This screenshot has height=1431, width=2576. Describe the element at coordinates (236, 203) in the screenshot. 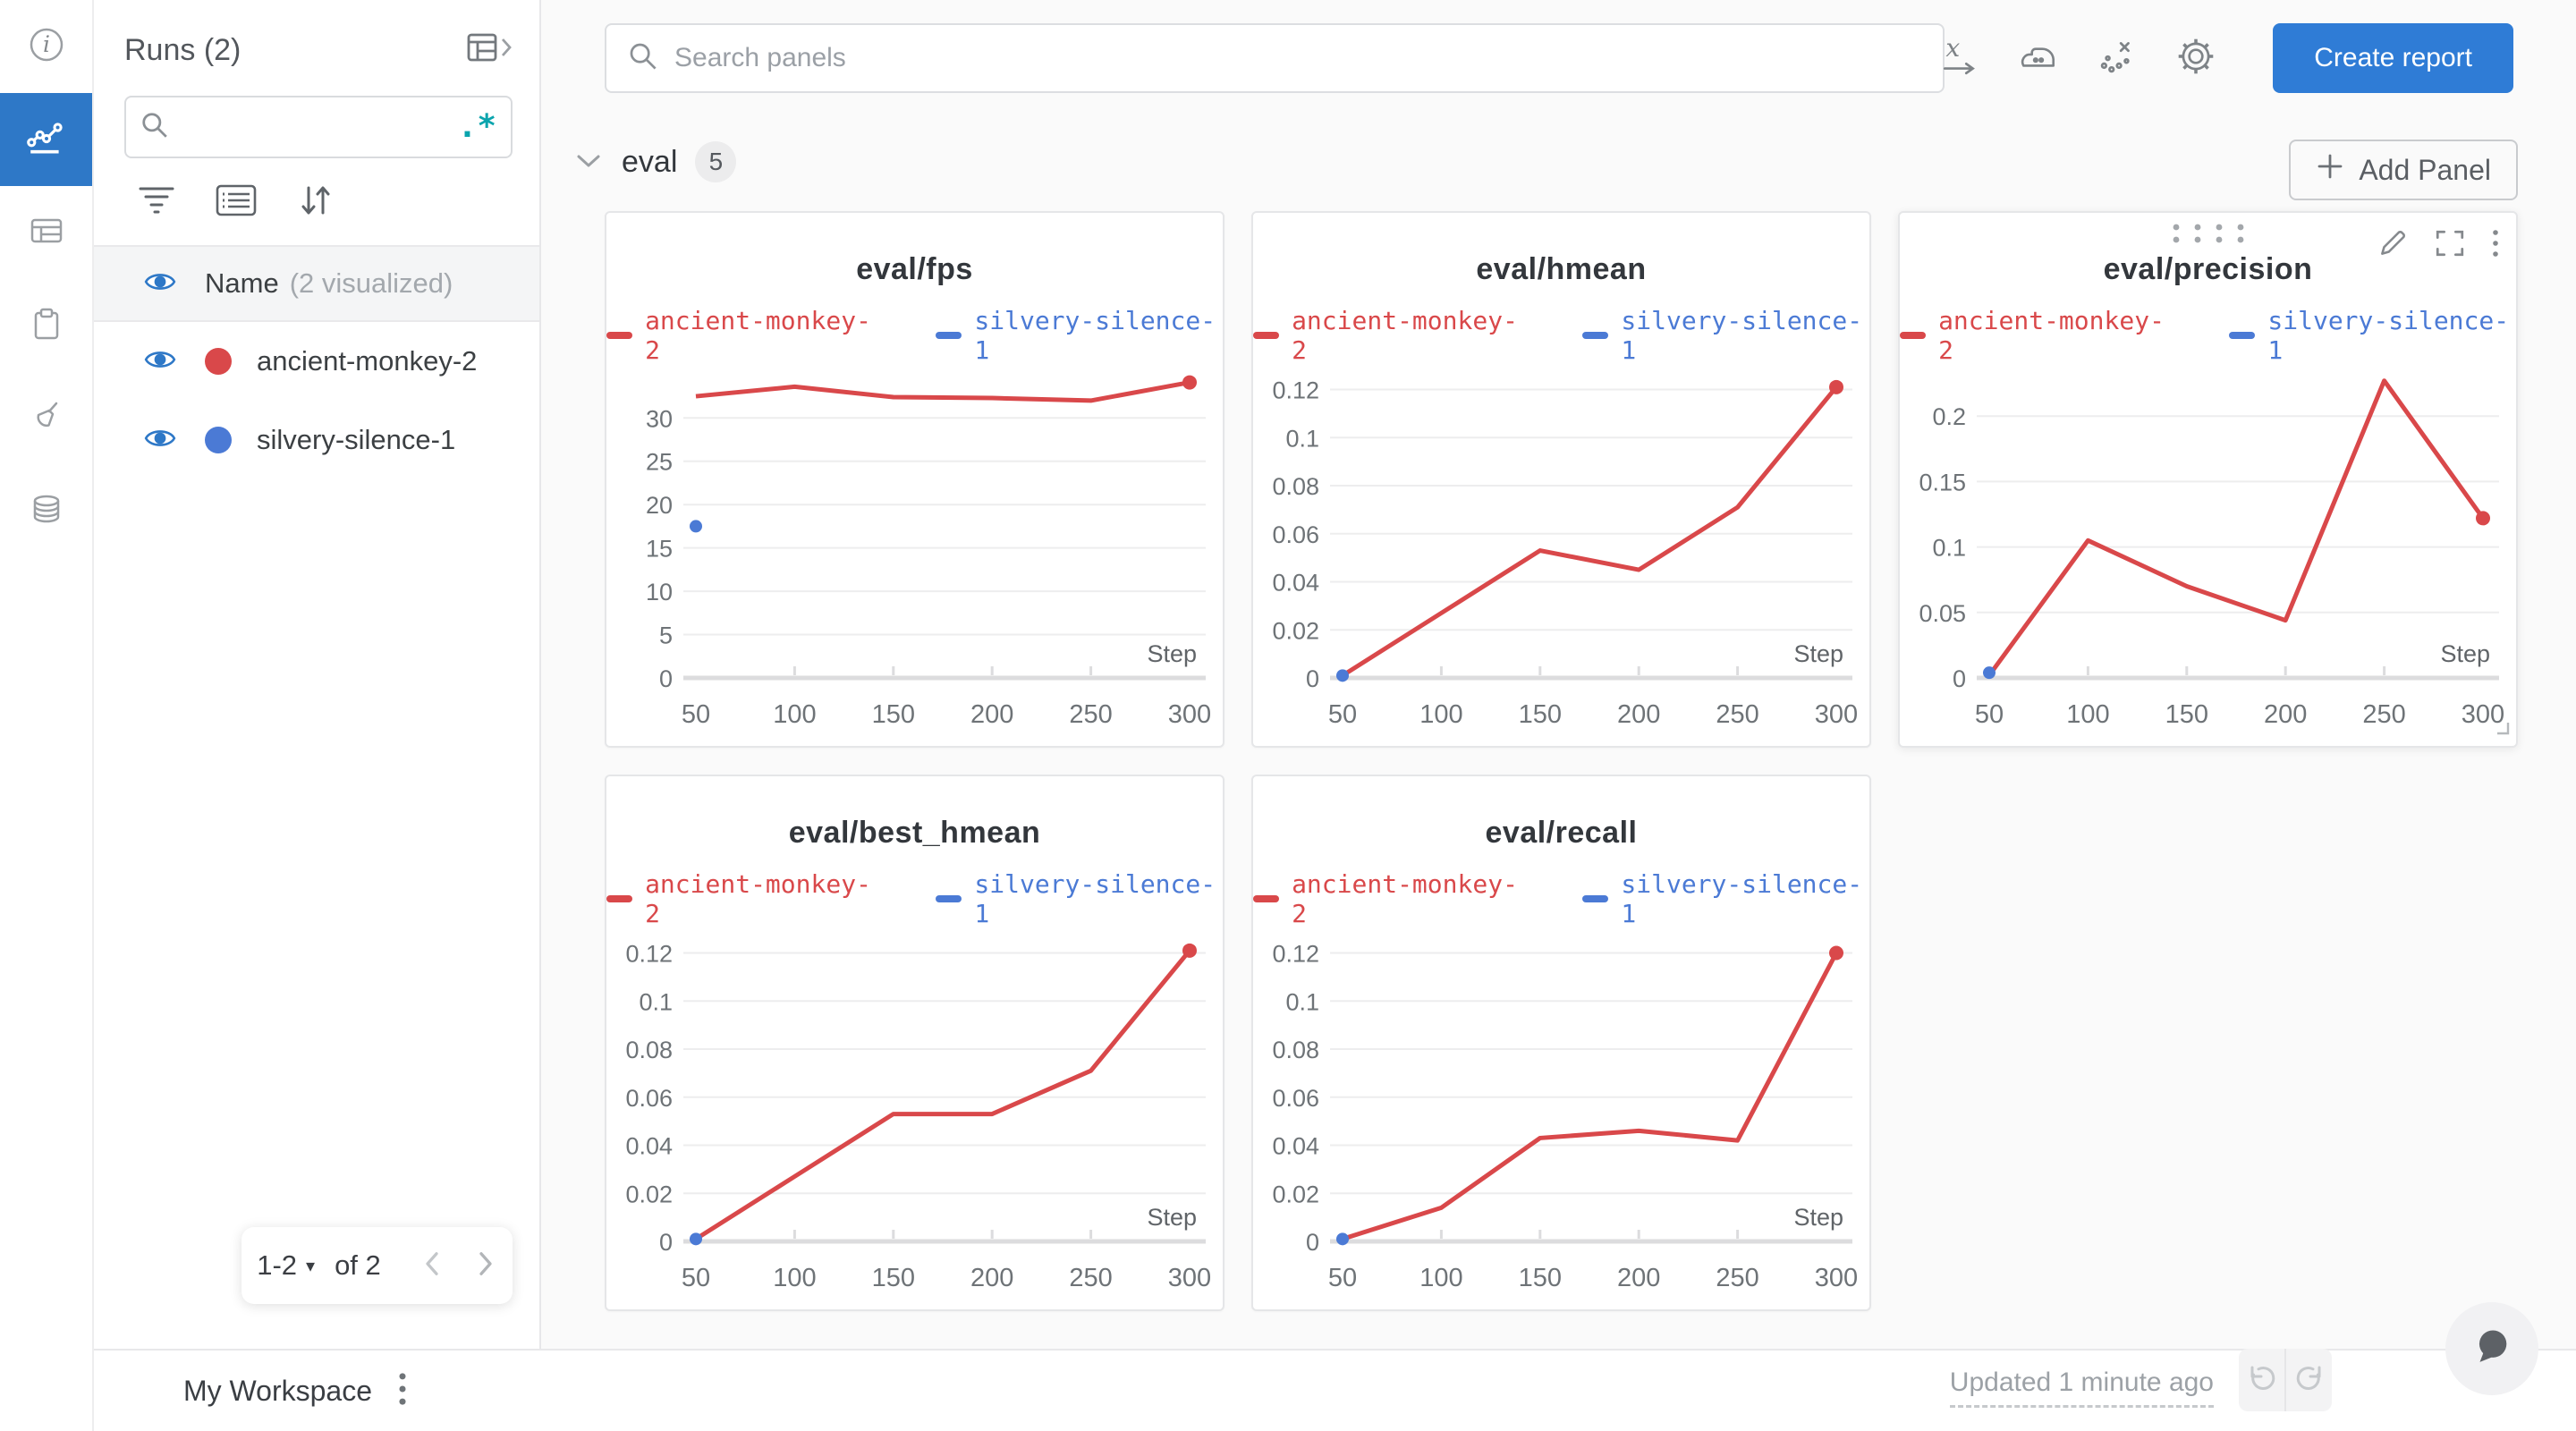

I see `group-runs-button` at that location.